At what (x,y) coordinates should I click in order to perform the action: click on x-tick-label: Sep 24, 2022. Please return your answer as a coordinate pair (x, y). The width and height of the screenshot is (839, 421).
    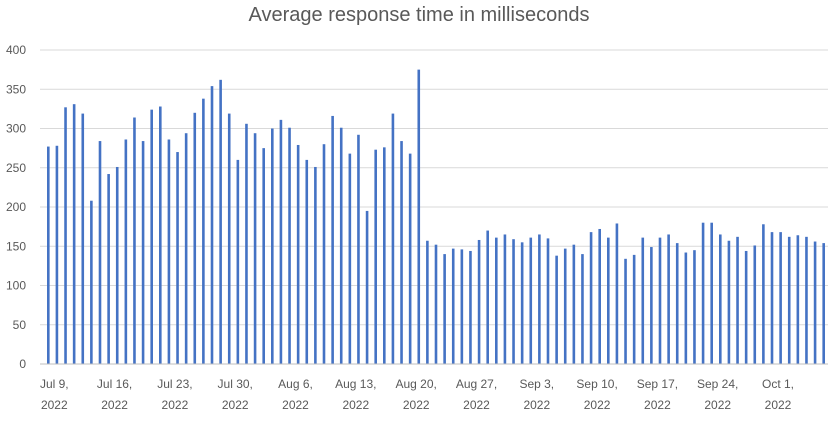
    Looking at the image, I should click on (717, 394).